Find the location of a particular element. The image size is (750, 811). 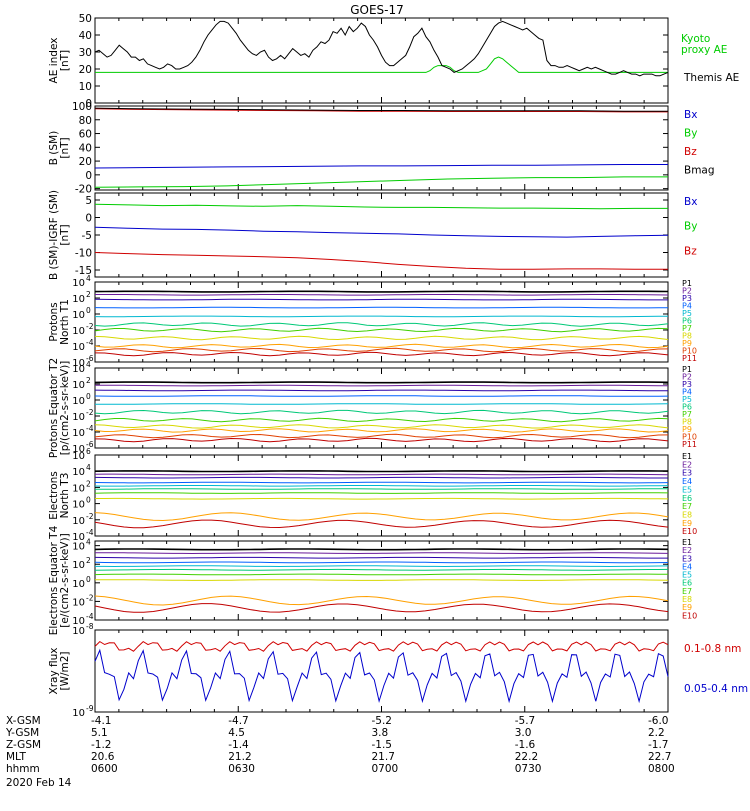

panel-7-ylabel: [e/(cm2-s-sr-keV)] is located at coordinates (65, 580).